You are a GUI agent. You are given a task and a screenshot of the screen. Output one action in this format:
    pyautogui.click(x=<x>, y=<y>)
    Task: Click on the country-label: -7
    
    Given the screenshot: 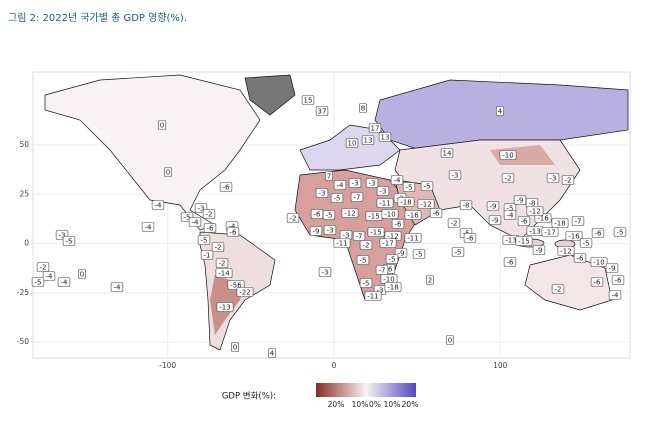 What is the action you would take?
    pyautogui.click(x=578, y=222)
    